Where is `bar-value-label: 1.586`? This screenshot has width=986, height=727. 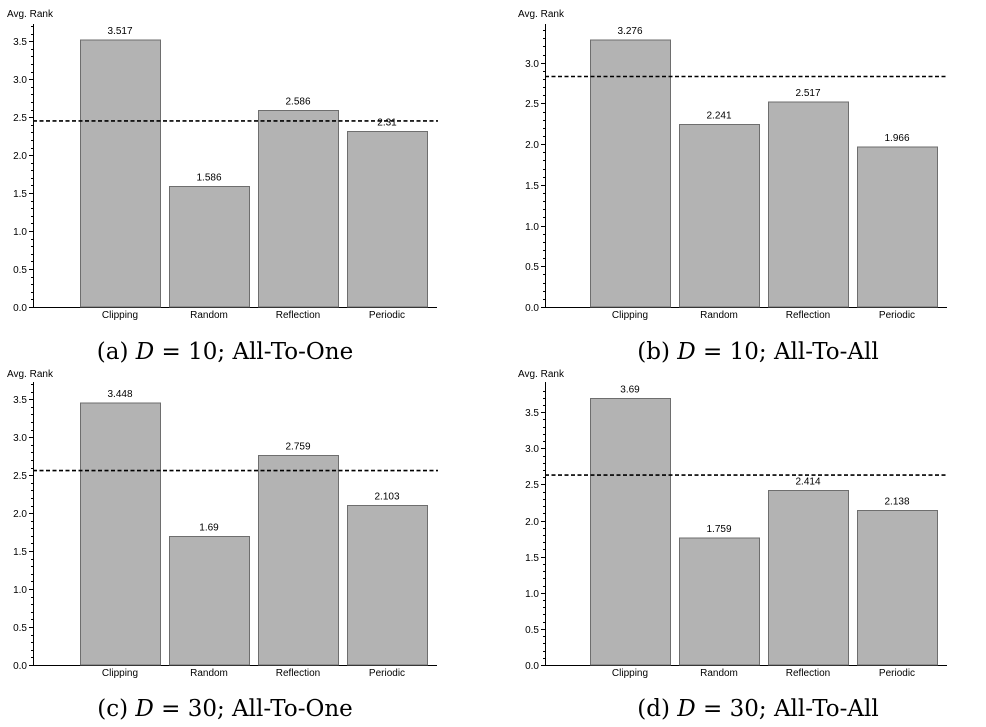 bar-value-label: 1.586 is located at coordinates (208, 178).